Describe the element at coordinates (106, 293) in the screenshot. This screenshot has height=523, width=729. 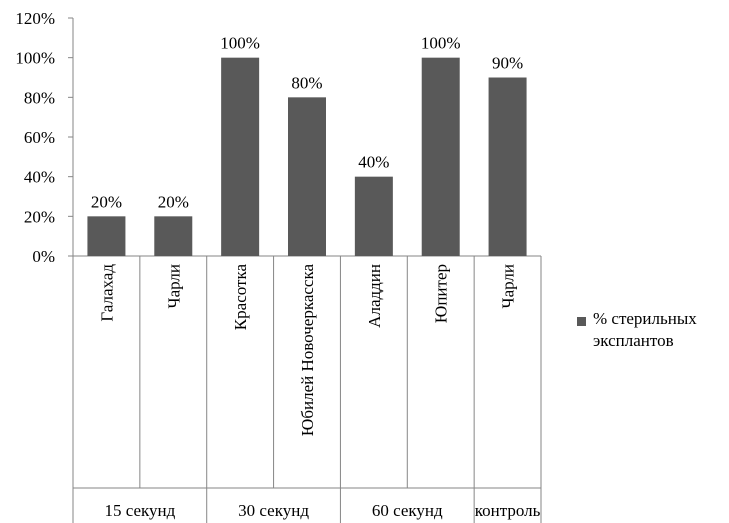
I see `category-label: Галахад` at that location.